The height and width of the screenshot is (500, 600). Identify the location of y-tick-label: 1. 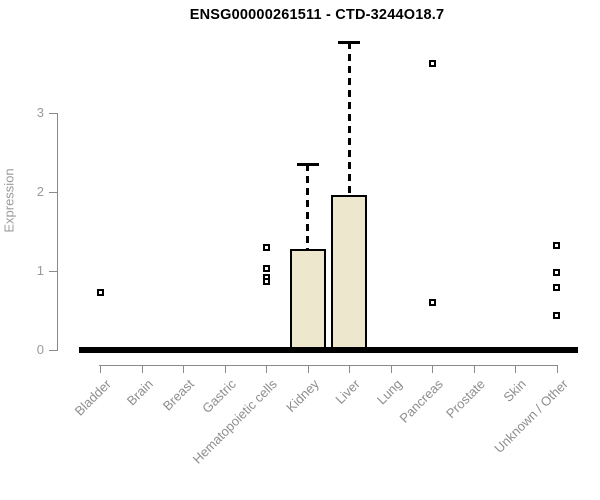
(40, 270).